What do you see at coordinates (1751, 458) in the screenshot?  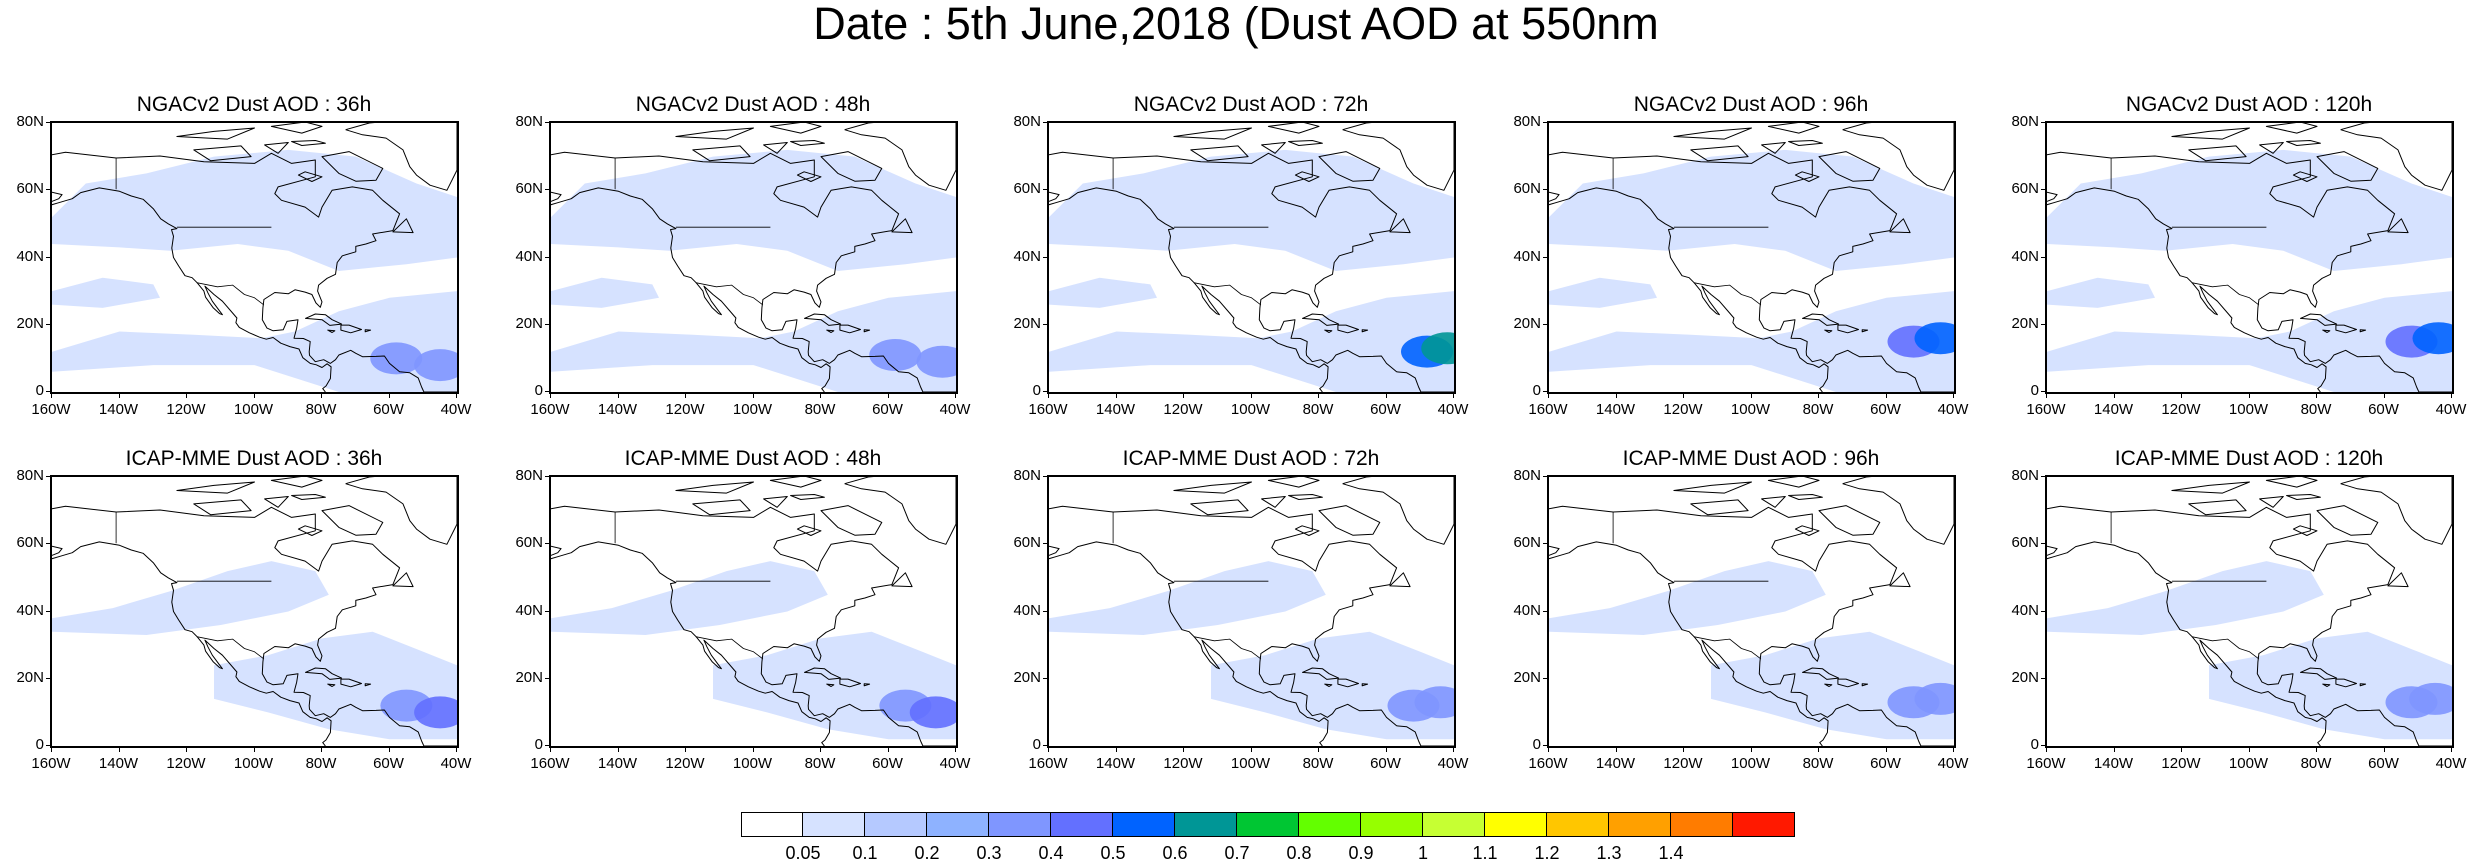 I see `panel-title: ICAP-MME Dust AOD : 96h` at bounding box center [1751, 458].